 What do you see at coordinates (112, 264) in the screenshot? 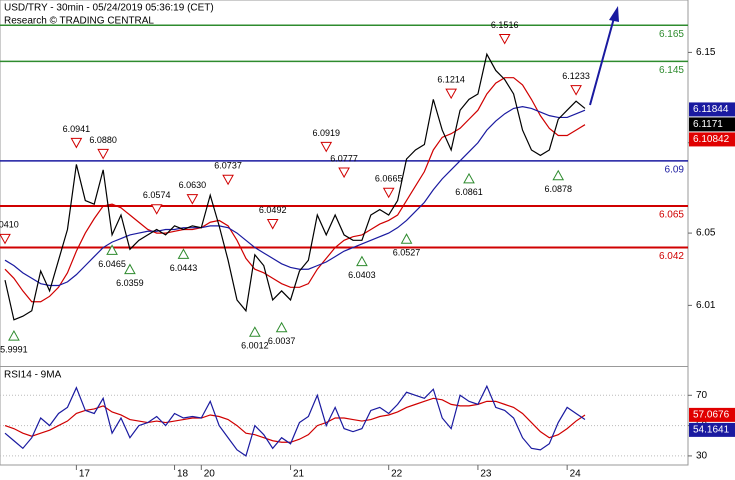
I see `low-label: 6.0465` at bounding box center [112, 264].